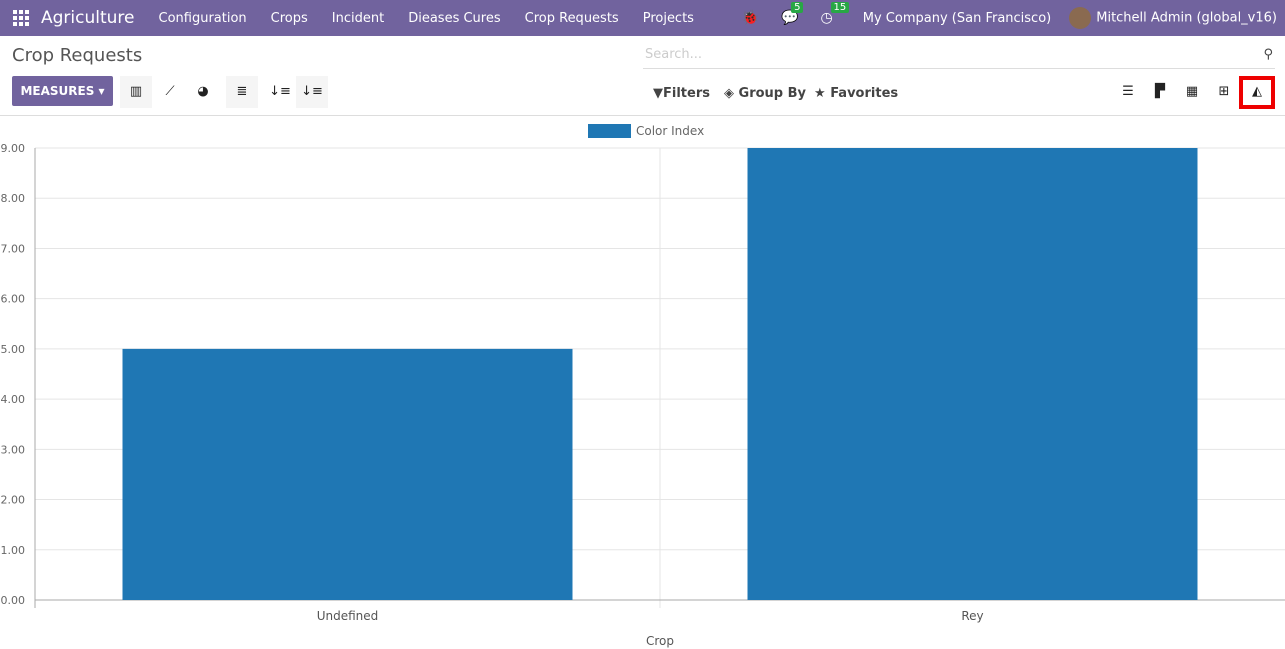 The width and height of the screenshot is (1285, 649). I want to click on calendar-view-icon: ▦, so click(1192, 91).